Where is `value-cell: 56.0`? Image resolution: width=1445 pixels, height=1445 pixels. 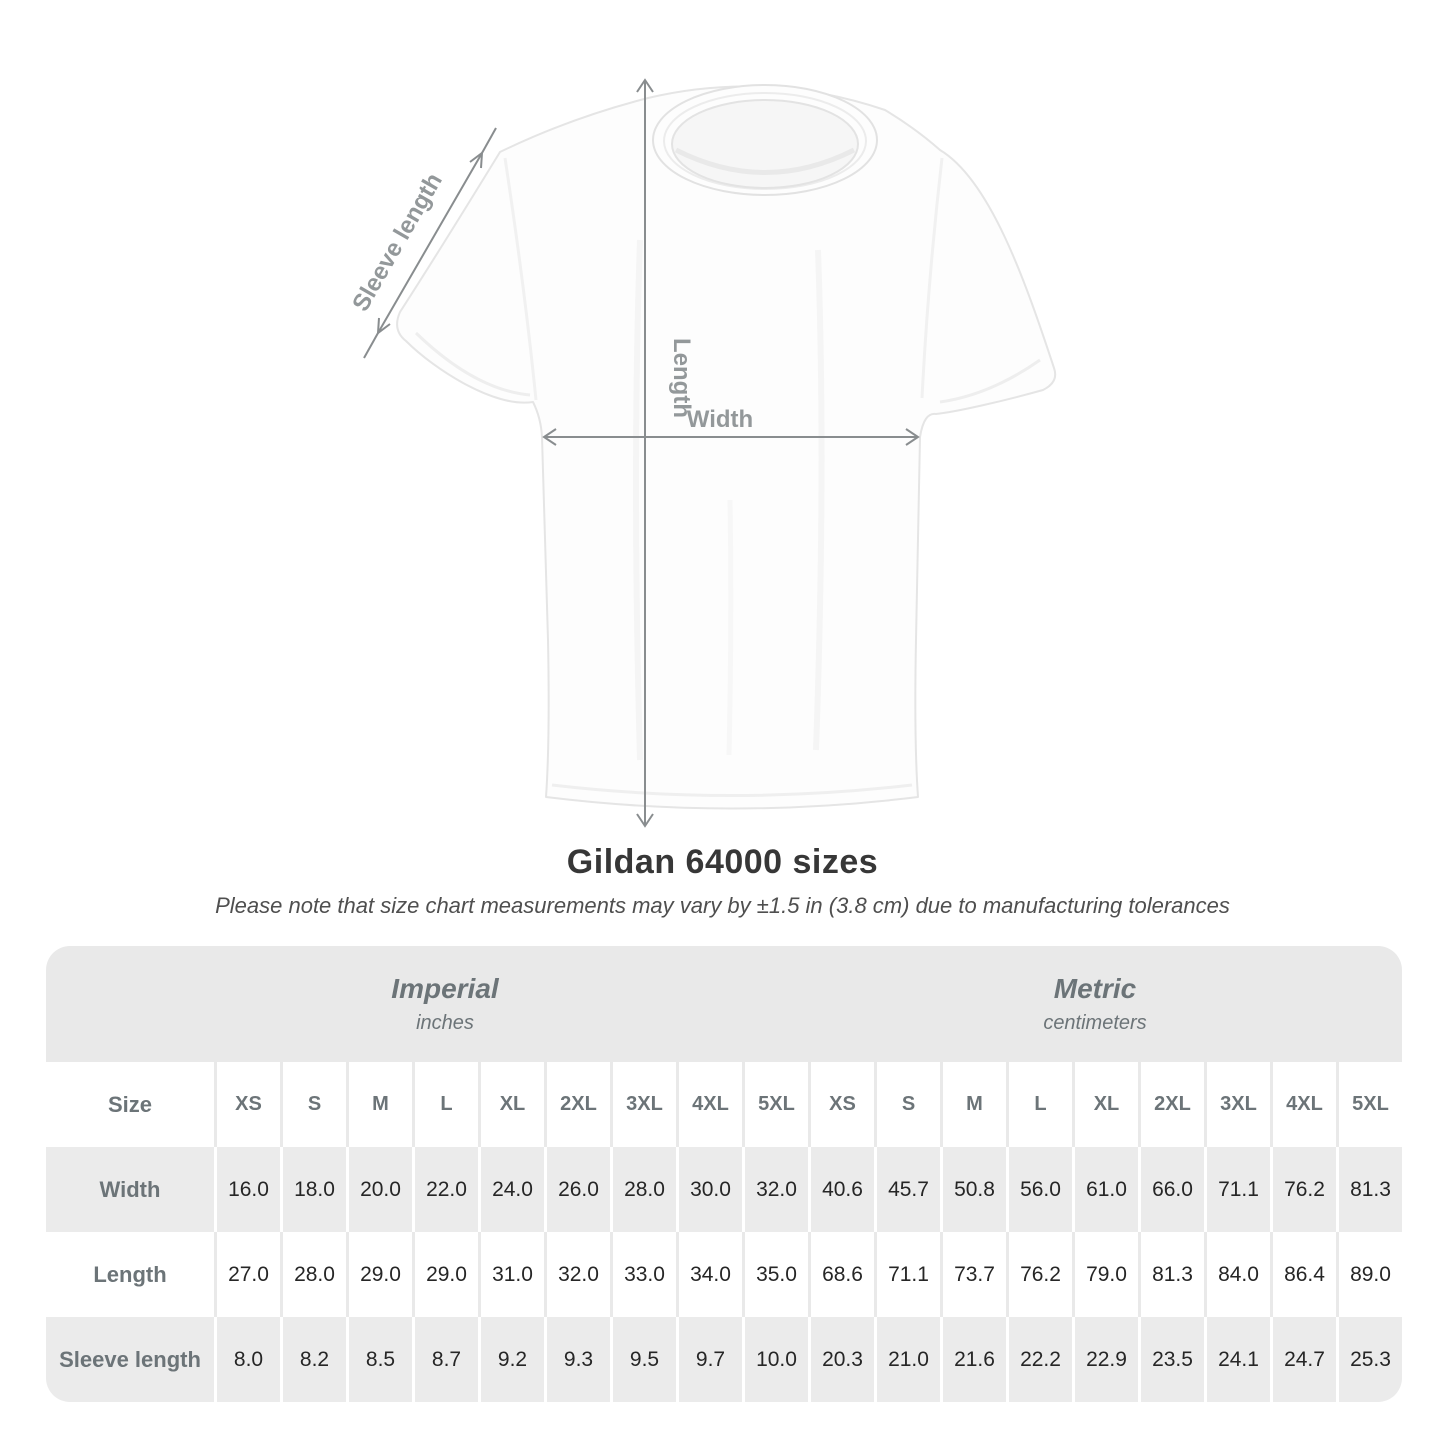 value-cell: 56.0 is located at coordinates (1040, 1189).